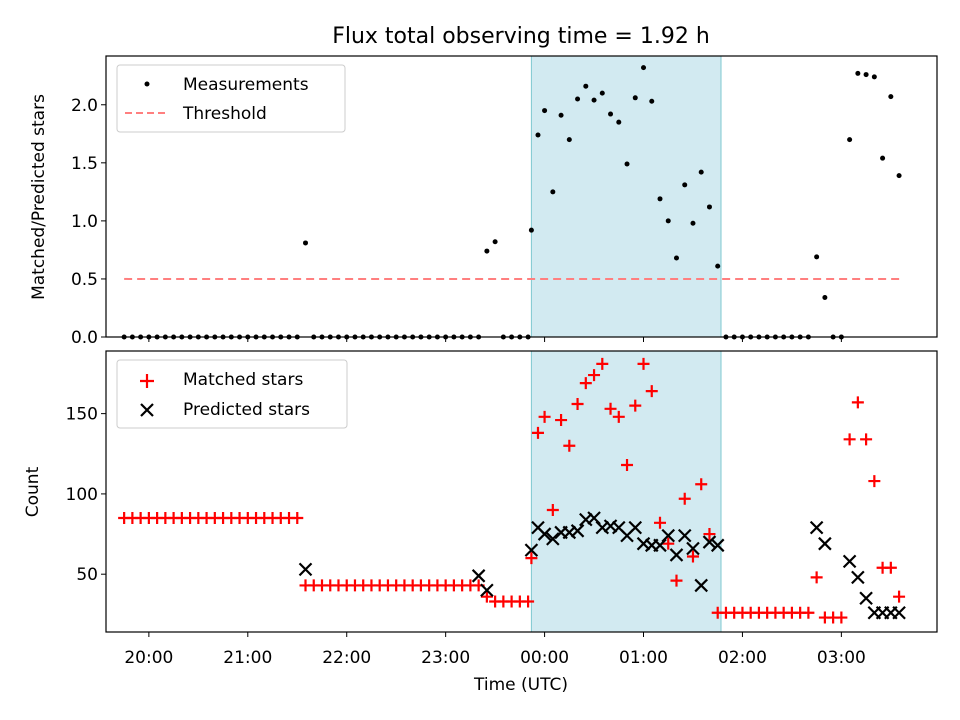 The height and width of the screenshot is (720, 960). Describe the element at coordinates (147, 381) in the screenshot. I see `legend-matched-marker` at that location.